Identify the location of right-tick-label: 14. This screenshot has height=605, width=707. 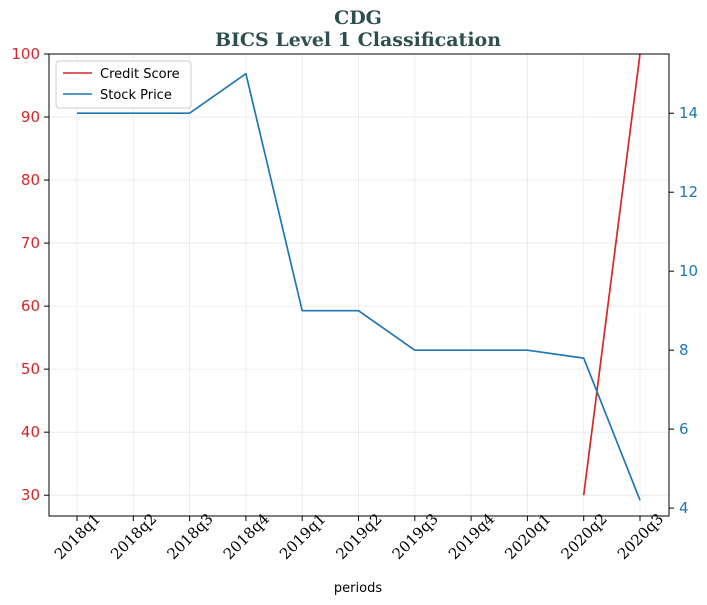
(688, 113).